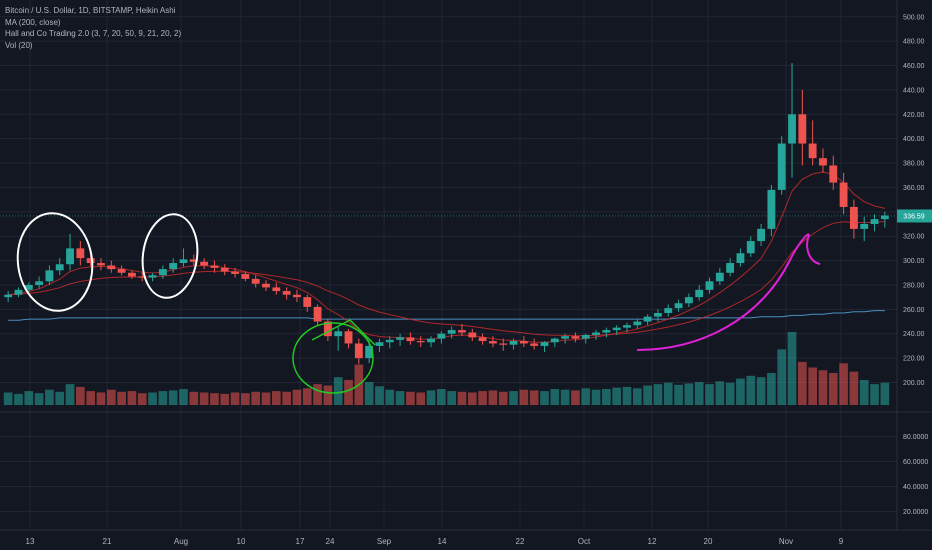 The image size is (932, 550). I want to click on volume-study-label: Vol (20), so click(19, 45).